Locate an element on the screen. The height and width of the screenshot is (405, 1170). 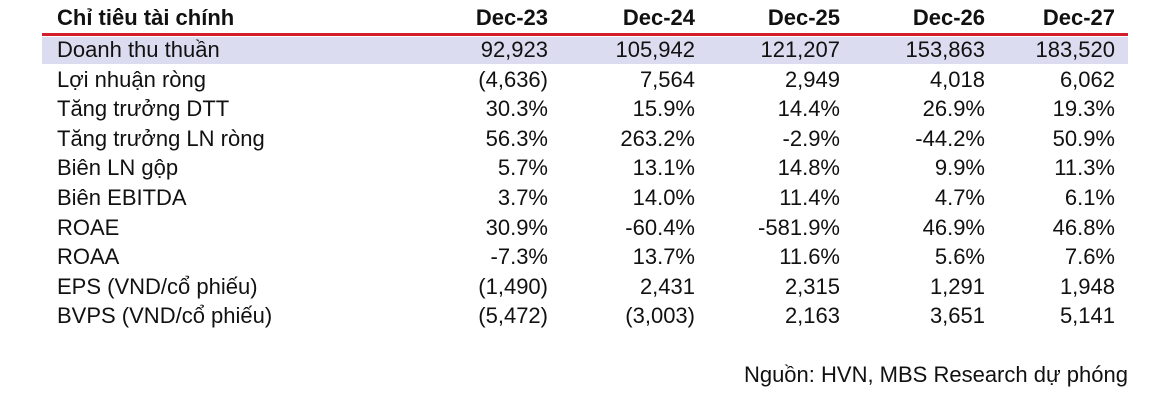
row-value: 14.0% is located at coordinates (663, 197).